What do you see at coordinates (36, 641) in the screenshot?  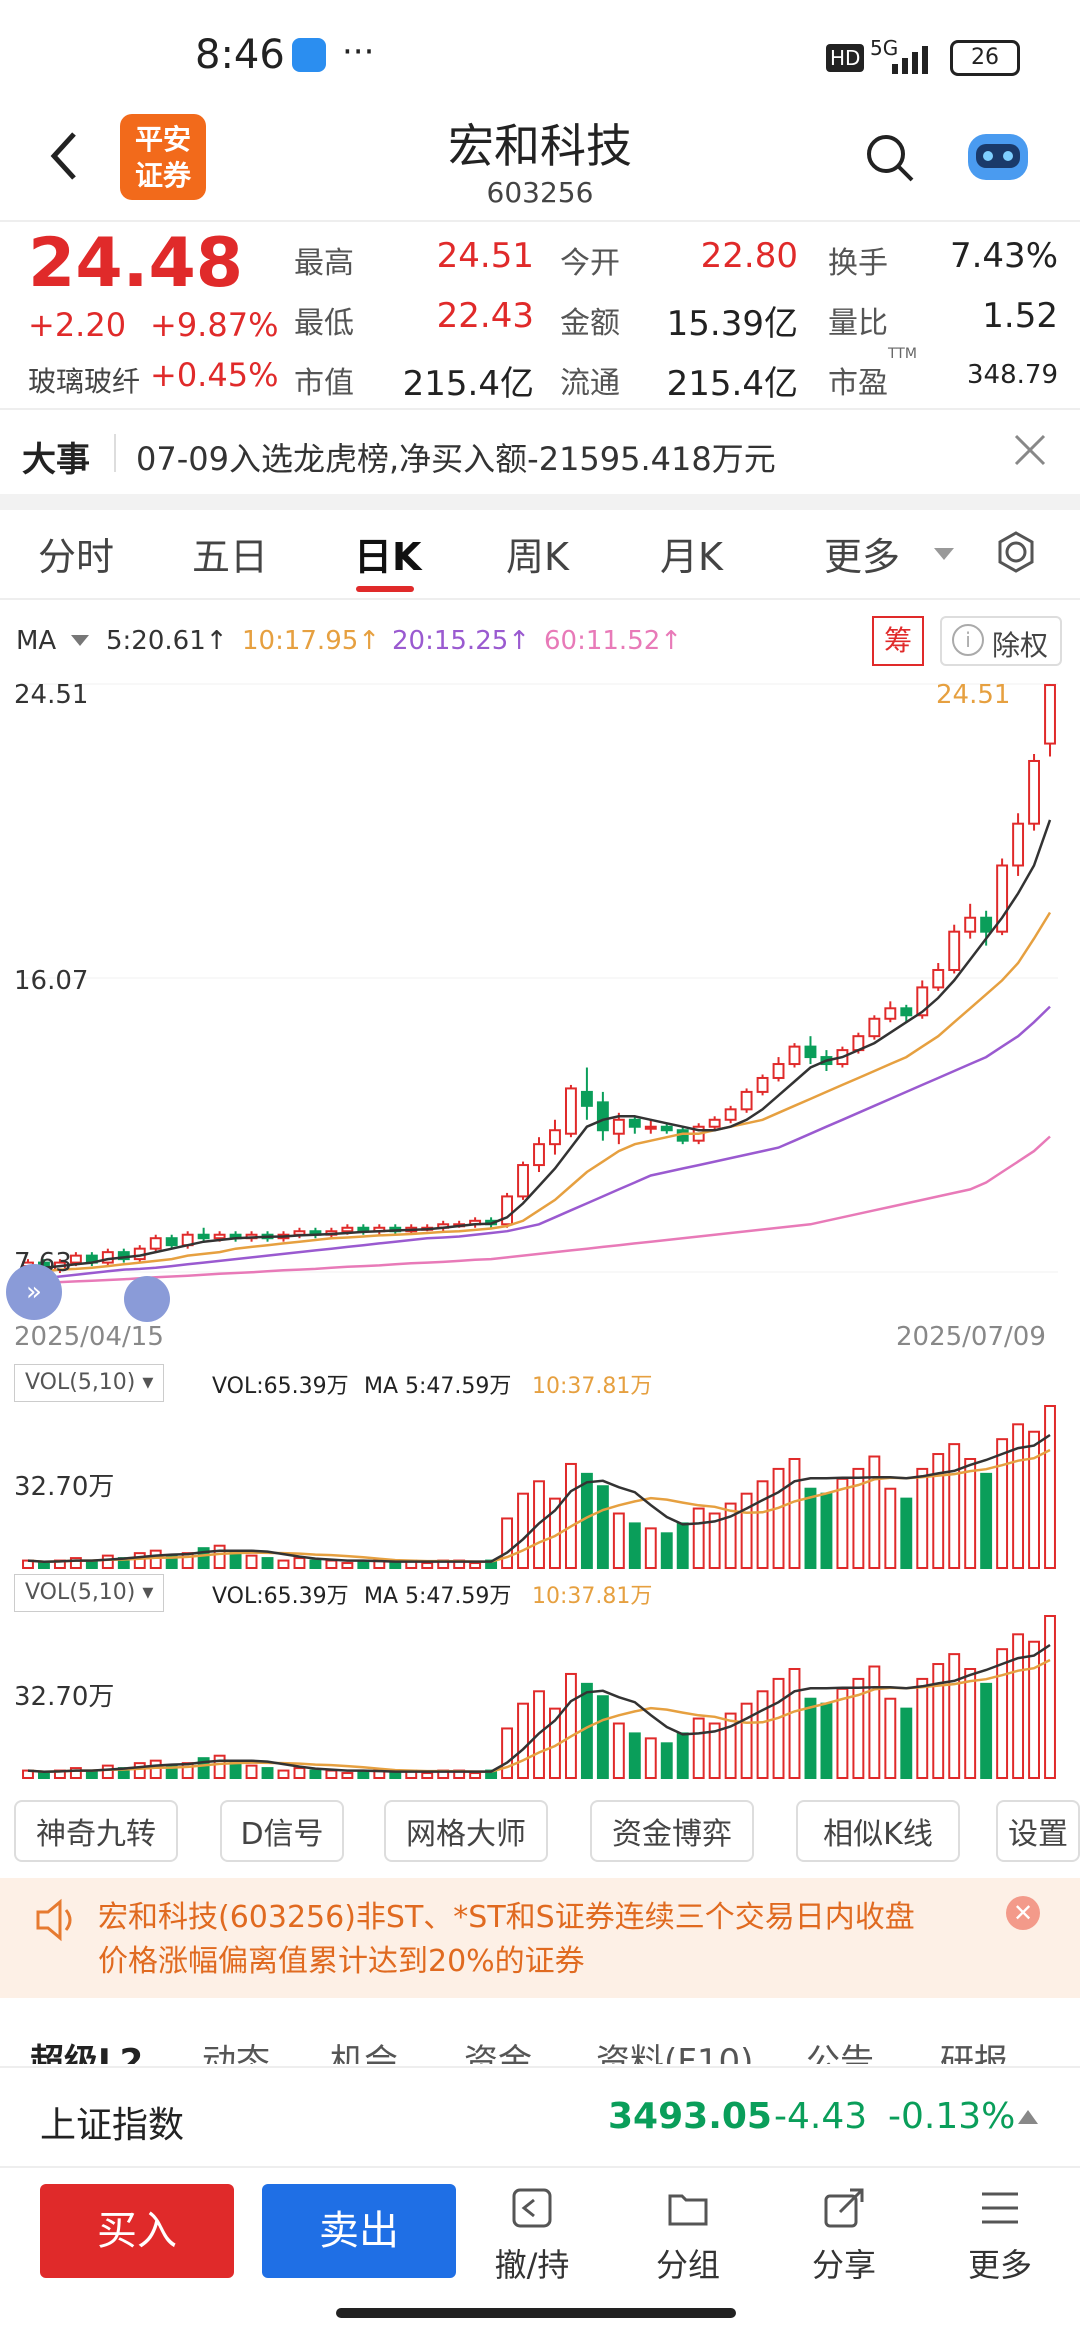 I see `ma-label: MA` at bounding box center [36, 641].